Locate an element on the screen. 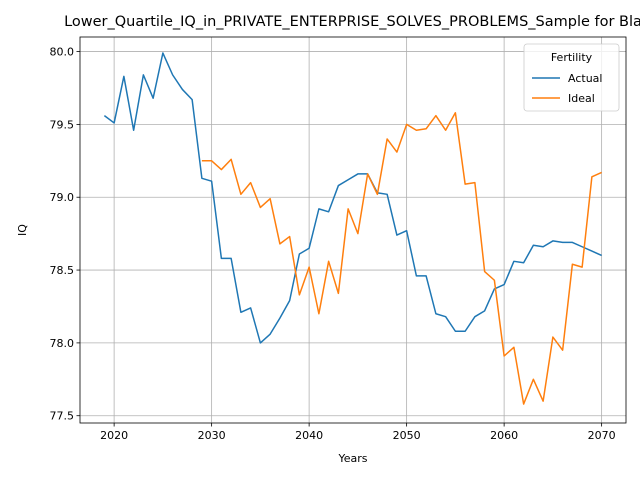  y-tick-label: 77.5 is located at coordinates (62, 416).